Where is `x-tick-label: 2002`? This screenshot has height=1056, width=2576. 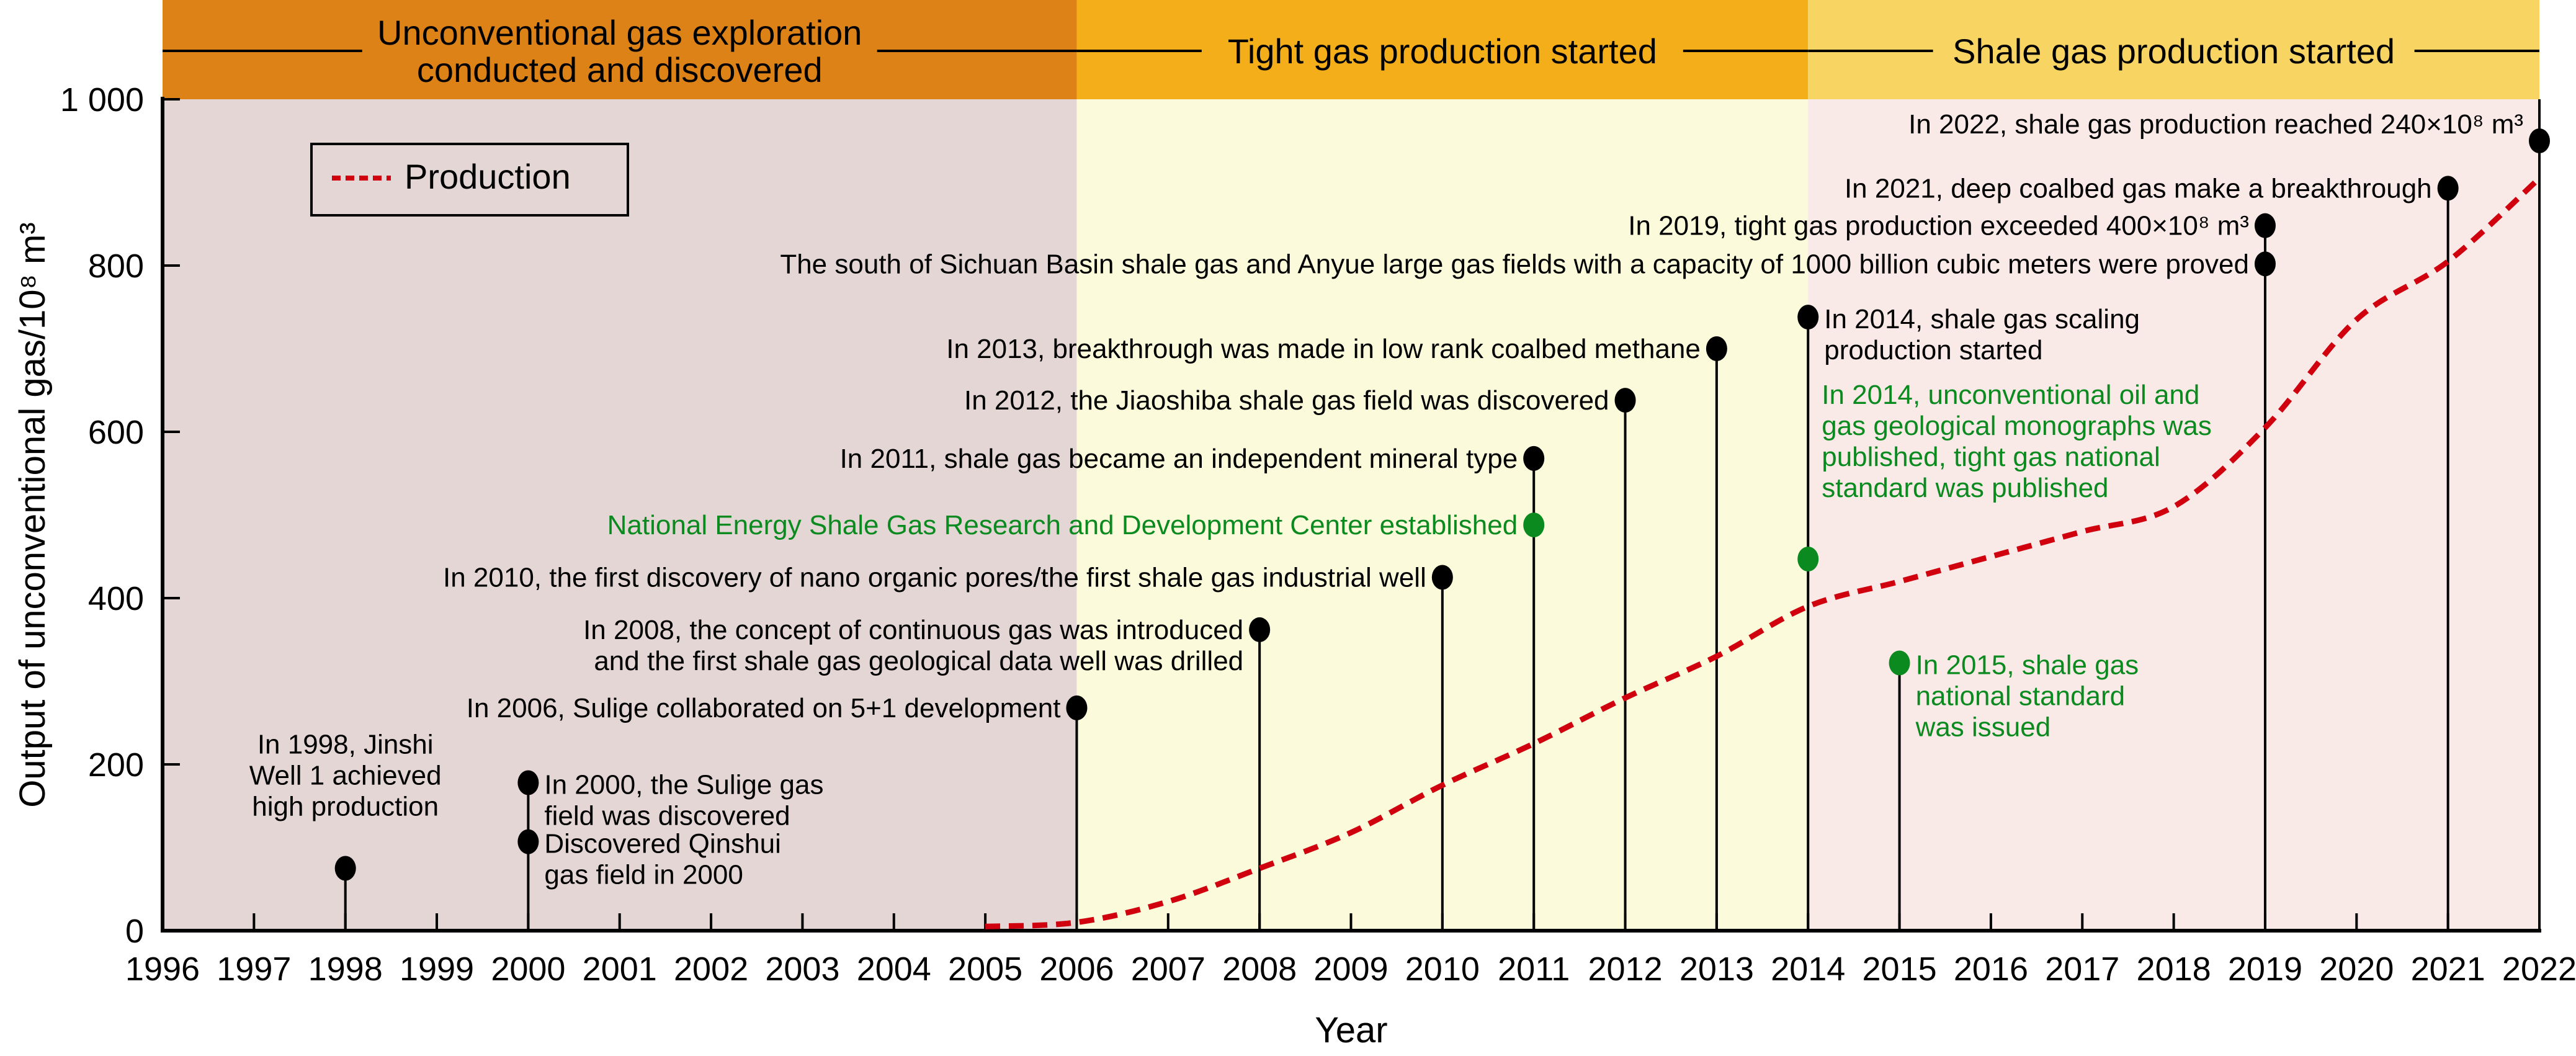 x-tick-label: 2002 is located at coordinates (711, 969).